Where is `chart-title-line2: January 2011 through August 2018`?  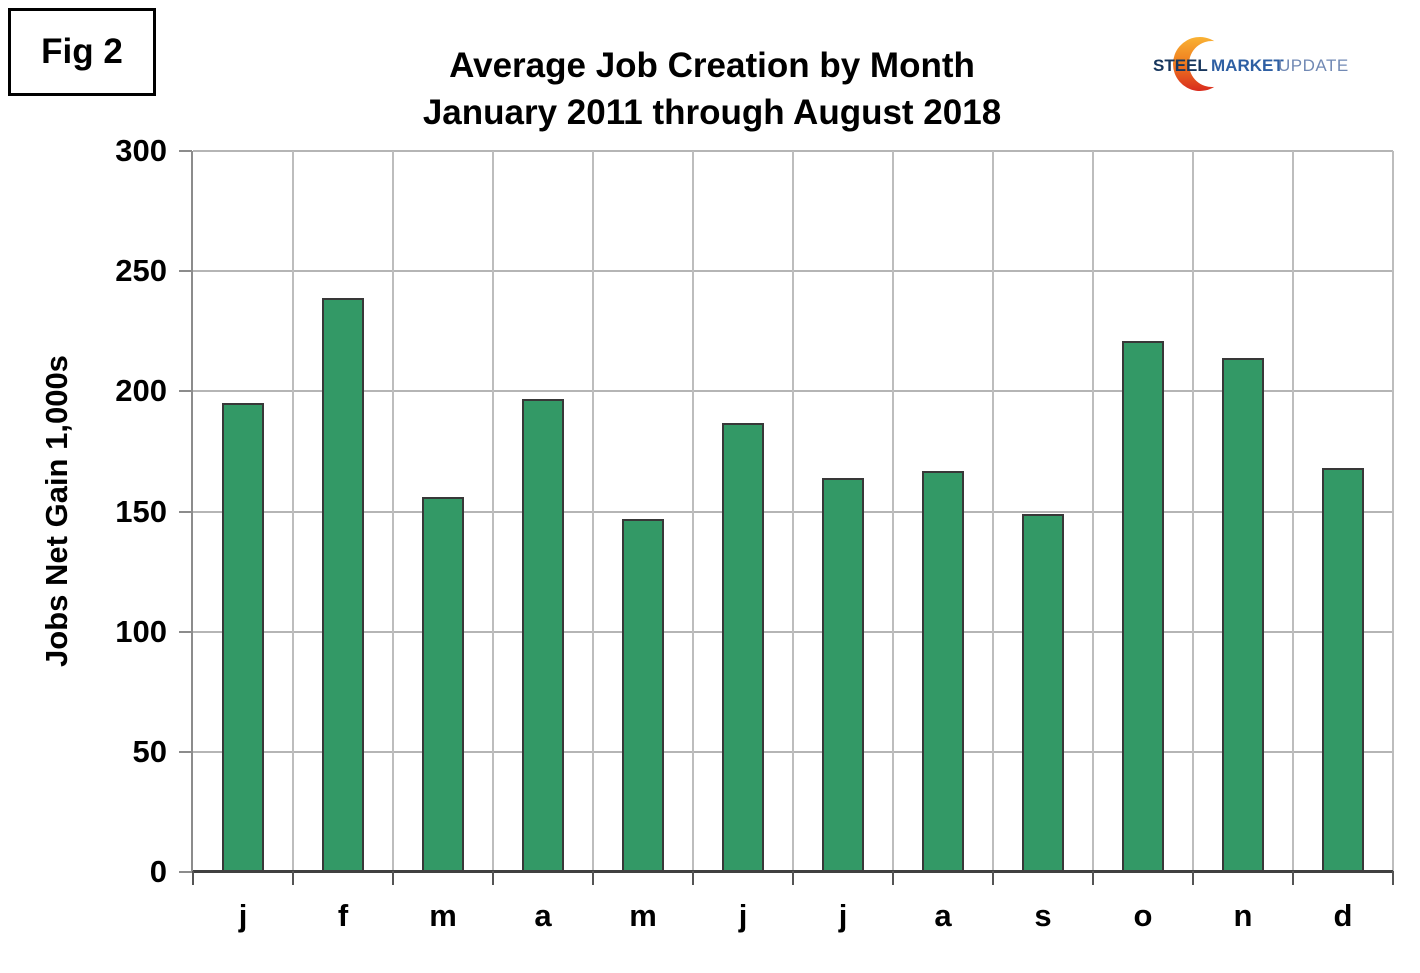 chart-title-line2: January 2011 through August 2018 is located at coordinates (712, 112).